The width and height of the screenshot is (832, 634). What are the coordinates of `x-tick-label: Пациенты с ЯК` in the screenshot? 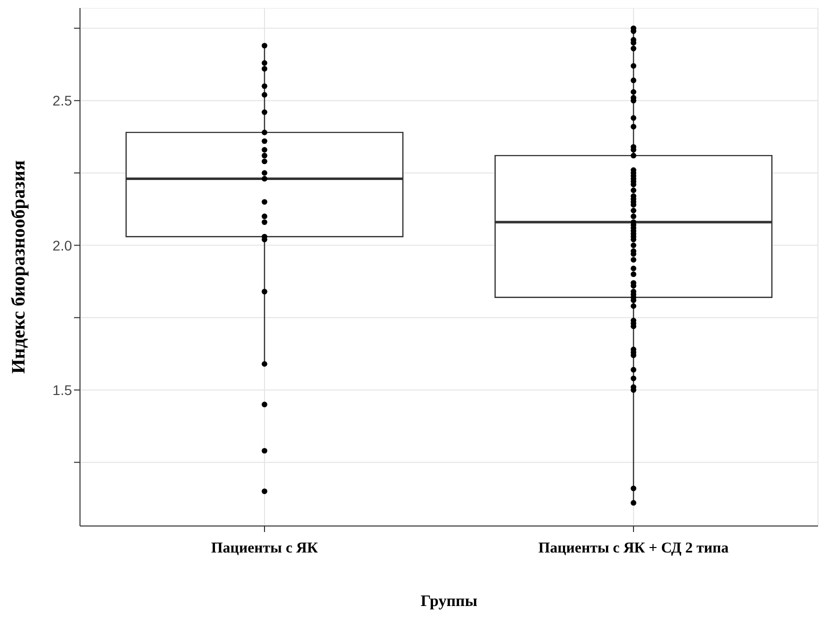 It's located at (264, 548).